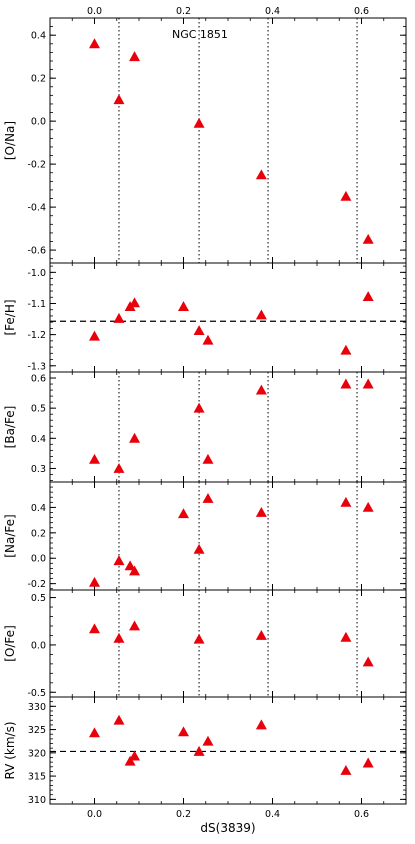  I want to click on y-tick-label: 0.6, so click(38, 379).